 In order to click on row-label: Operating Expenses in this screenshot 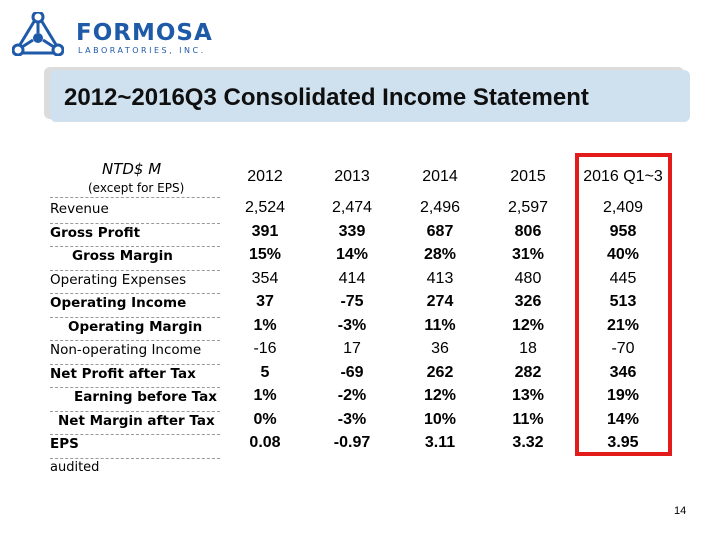, I will do `click(118, 279)`.